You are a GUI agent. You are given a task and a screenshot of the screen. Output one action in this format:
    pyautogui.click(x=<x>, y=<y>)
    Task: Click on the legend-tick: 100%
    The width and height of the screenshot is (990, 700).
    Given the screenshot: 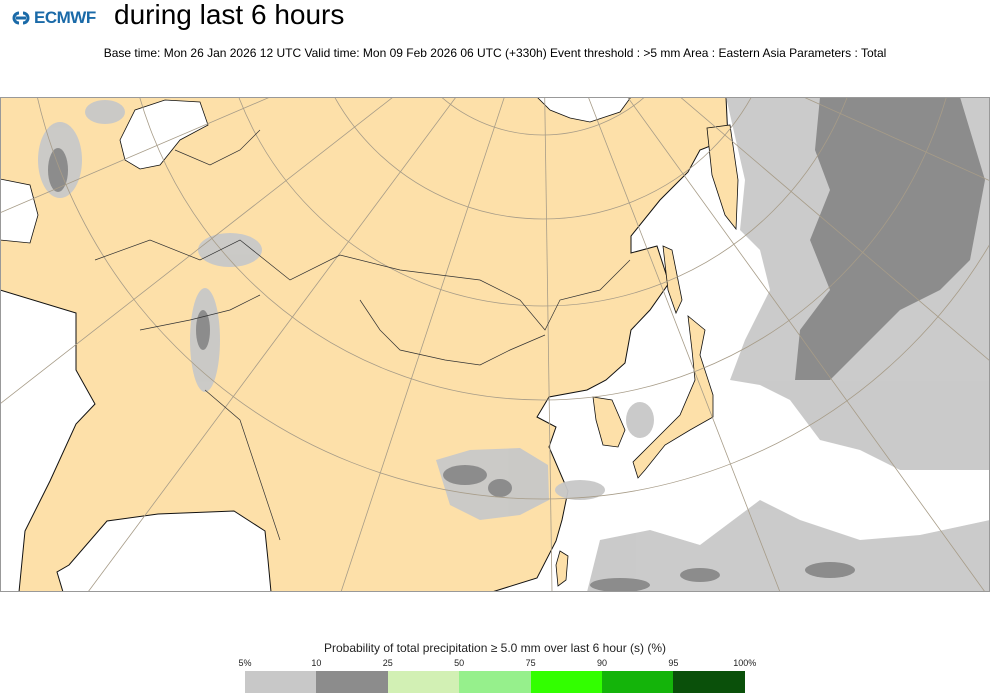 What is the action you would take?
    pyautogui.click(x=745, y=663)
    